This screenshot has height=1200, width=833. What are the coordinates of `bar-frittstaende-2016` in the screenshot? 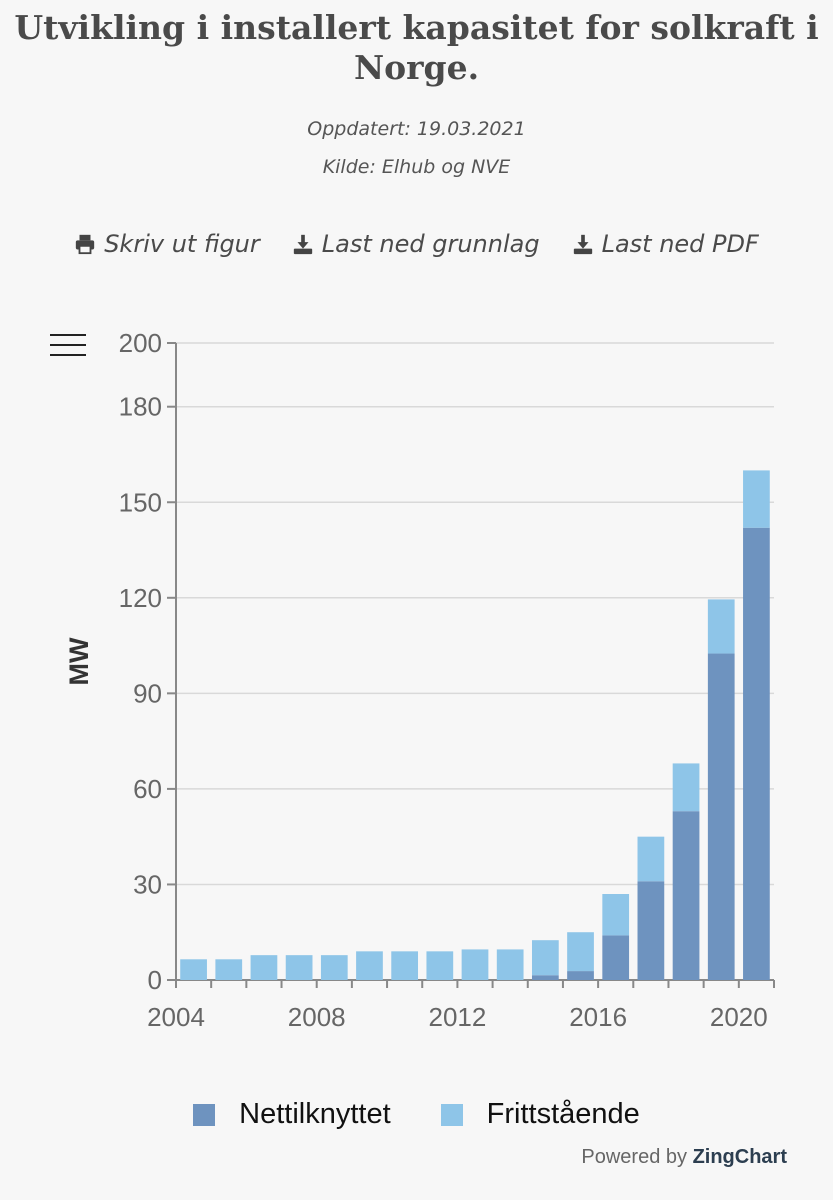 It's located at (616, 915).